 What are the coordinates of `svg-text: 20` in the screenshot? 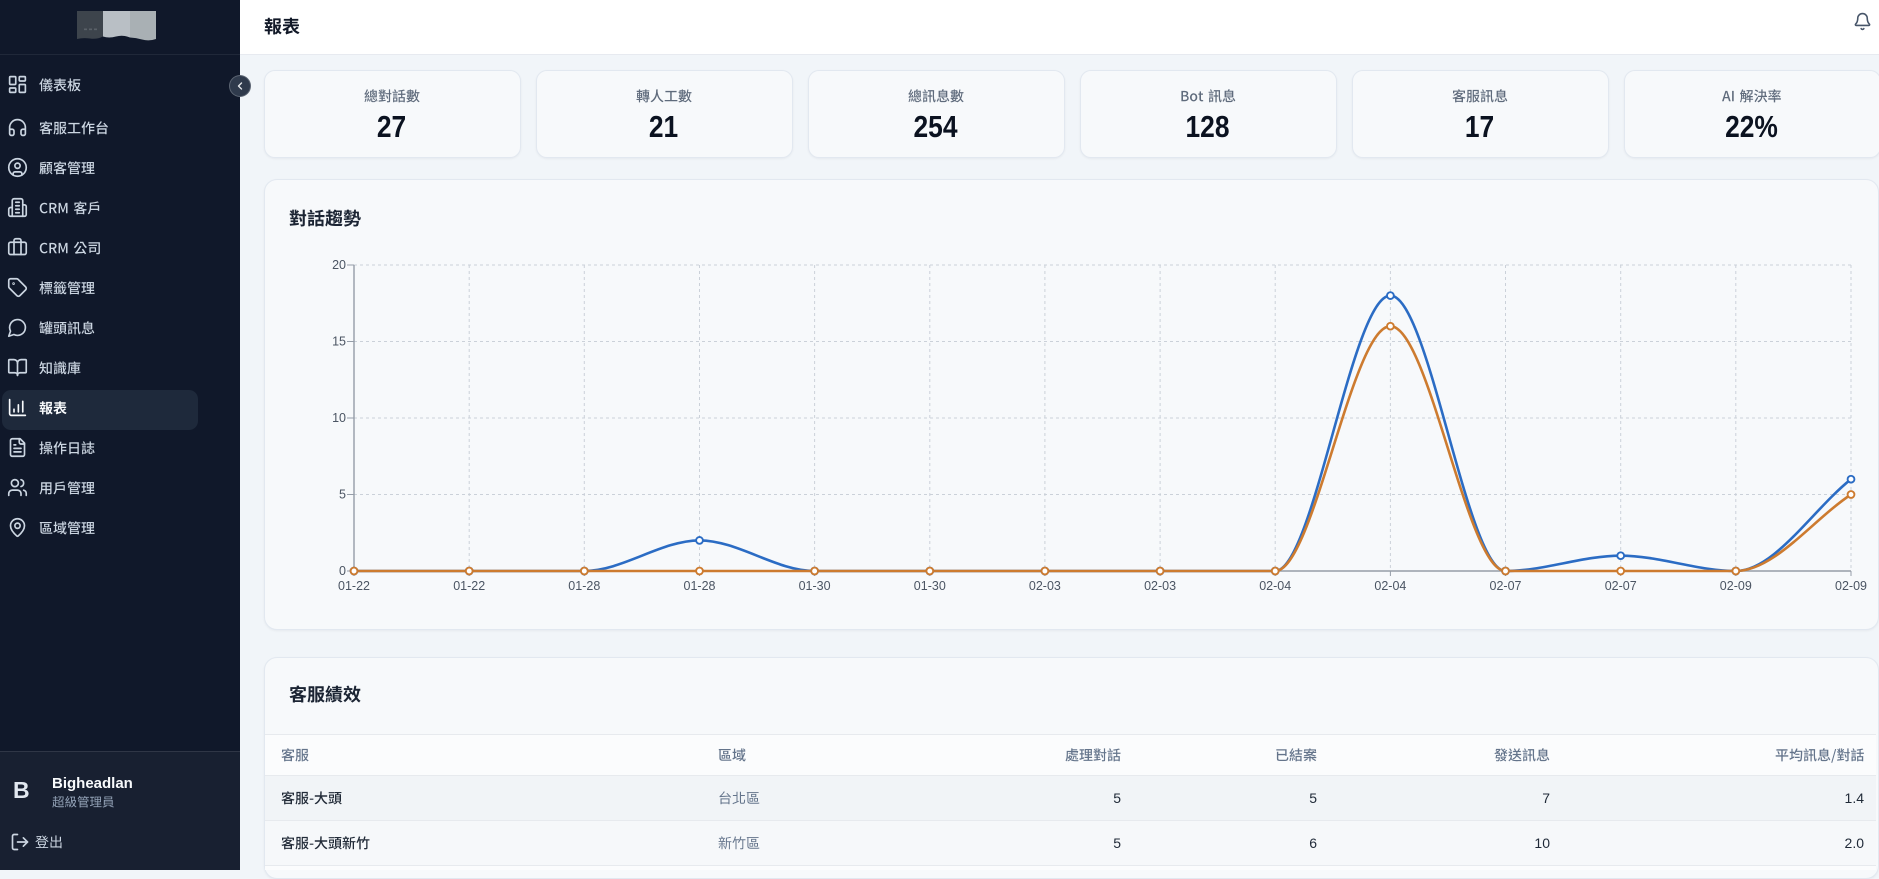 It's located at (339, 265).